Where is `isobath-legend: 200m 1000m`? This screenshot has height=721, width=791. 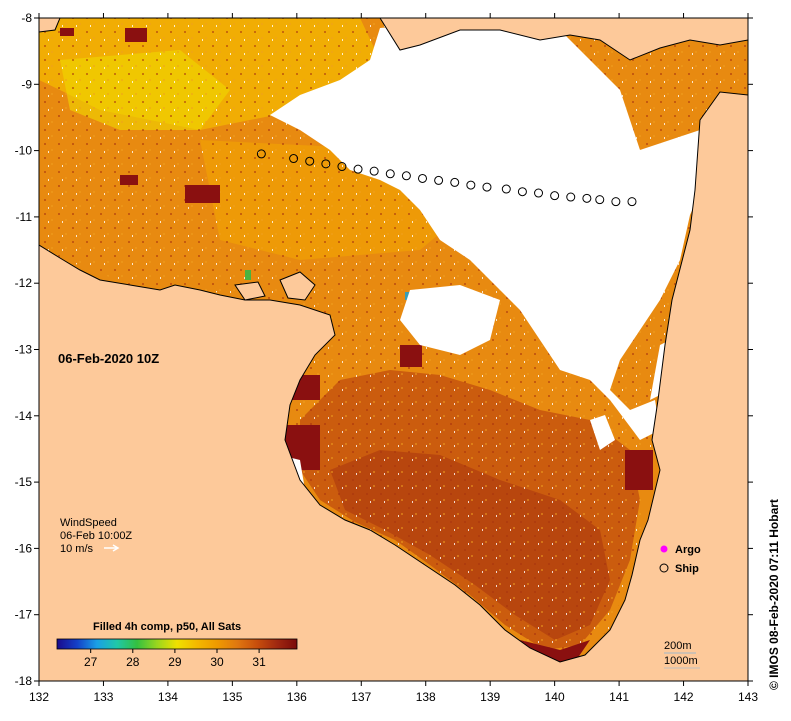 isobath-legend: 200m 1000m is located at coordinates (682, 654).